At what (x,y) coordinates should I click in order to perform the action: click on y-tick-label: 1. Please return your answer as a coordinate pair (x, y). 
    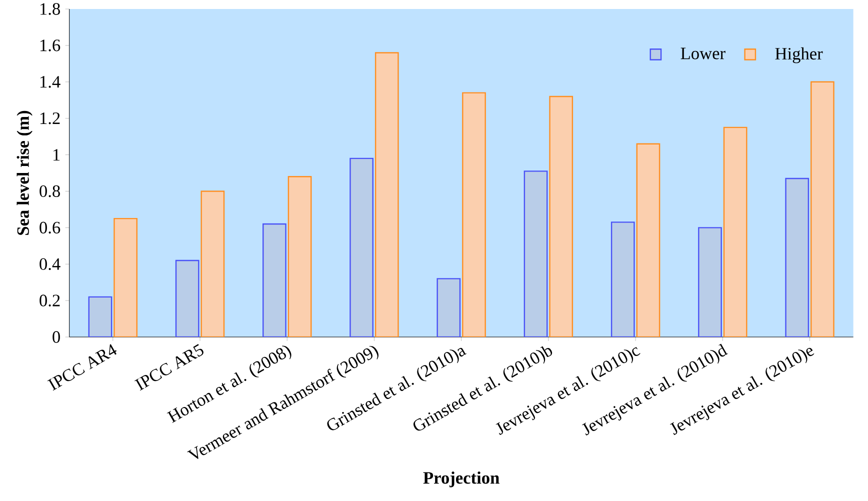
    Looking at the image, I should click on (56, 155).